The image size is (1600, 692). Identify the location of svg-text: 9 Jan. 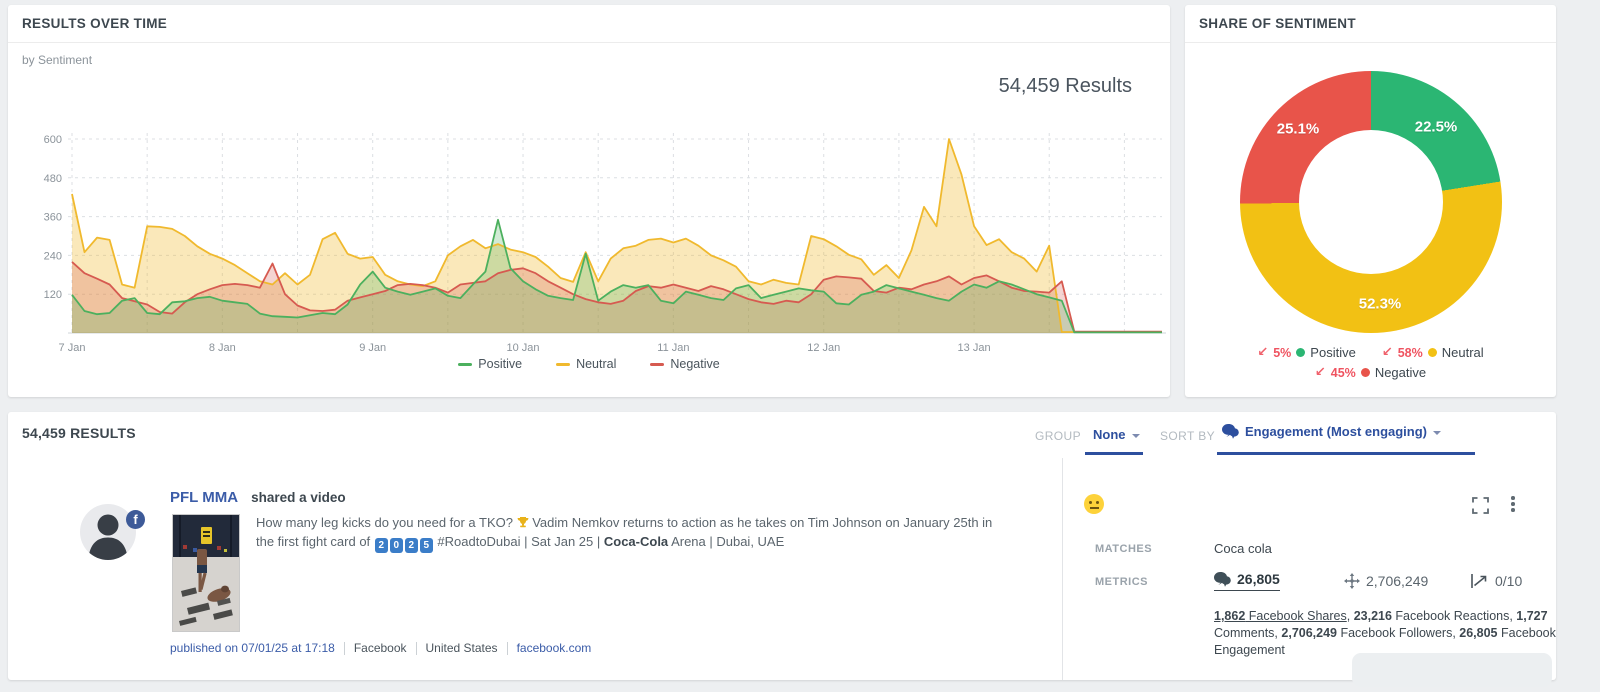
(372, 348).